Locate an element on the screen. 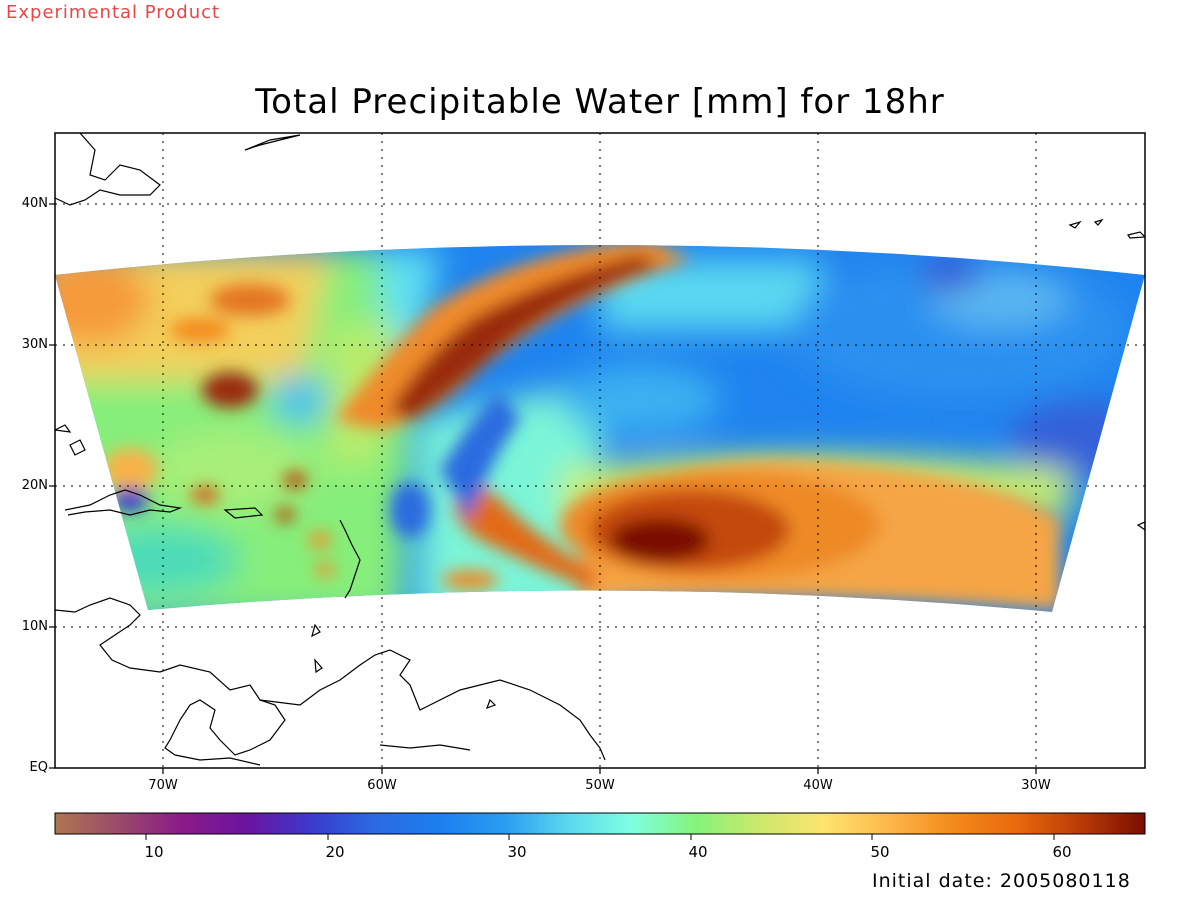 The height and width of the screenshot is (900, 1200). colorbar is located at coordinates (600, 823).